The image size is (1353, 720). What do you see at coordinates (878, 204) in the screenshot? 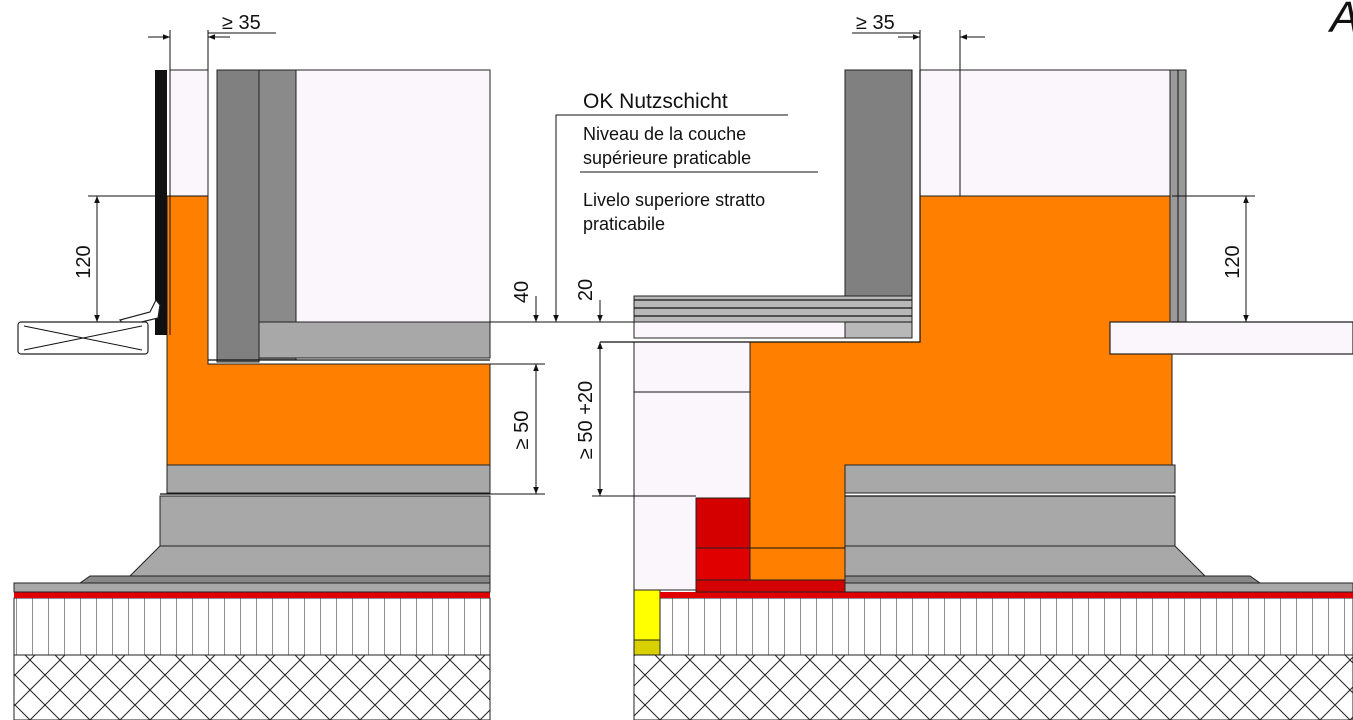
I see `right-frame-profile` at bounding box center [878, 204].